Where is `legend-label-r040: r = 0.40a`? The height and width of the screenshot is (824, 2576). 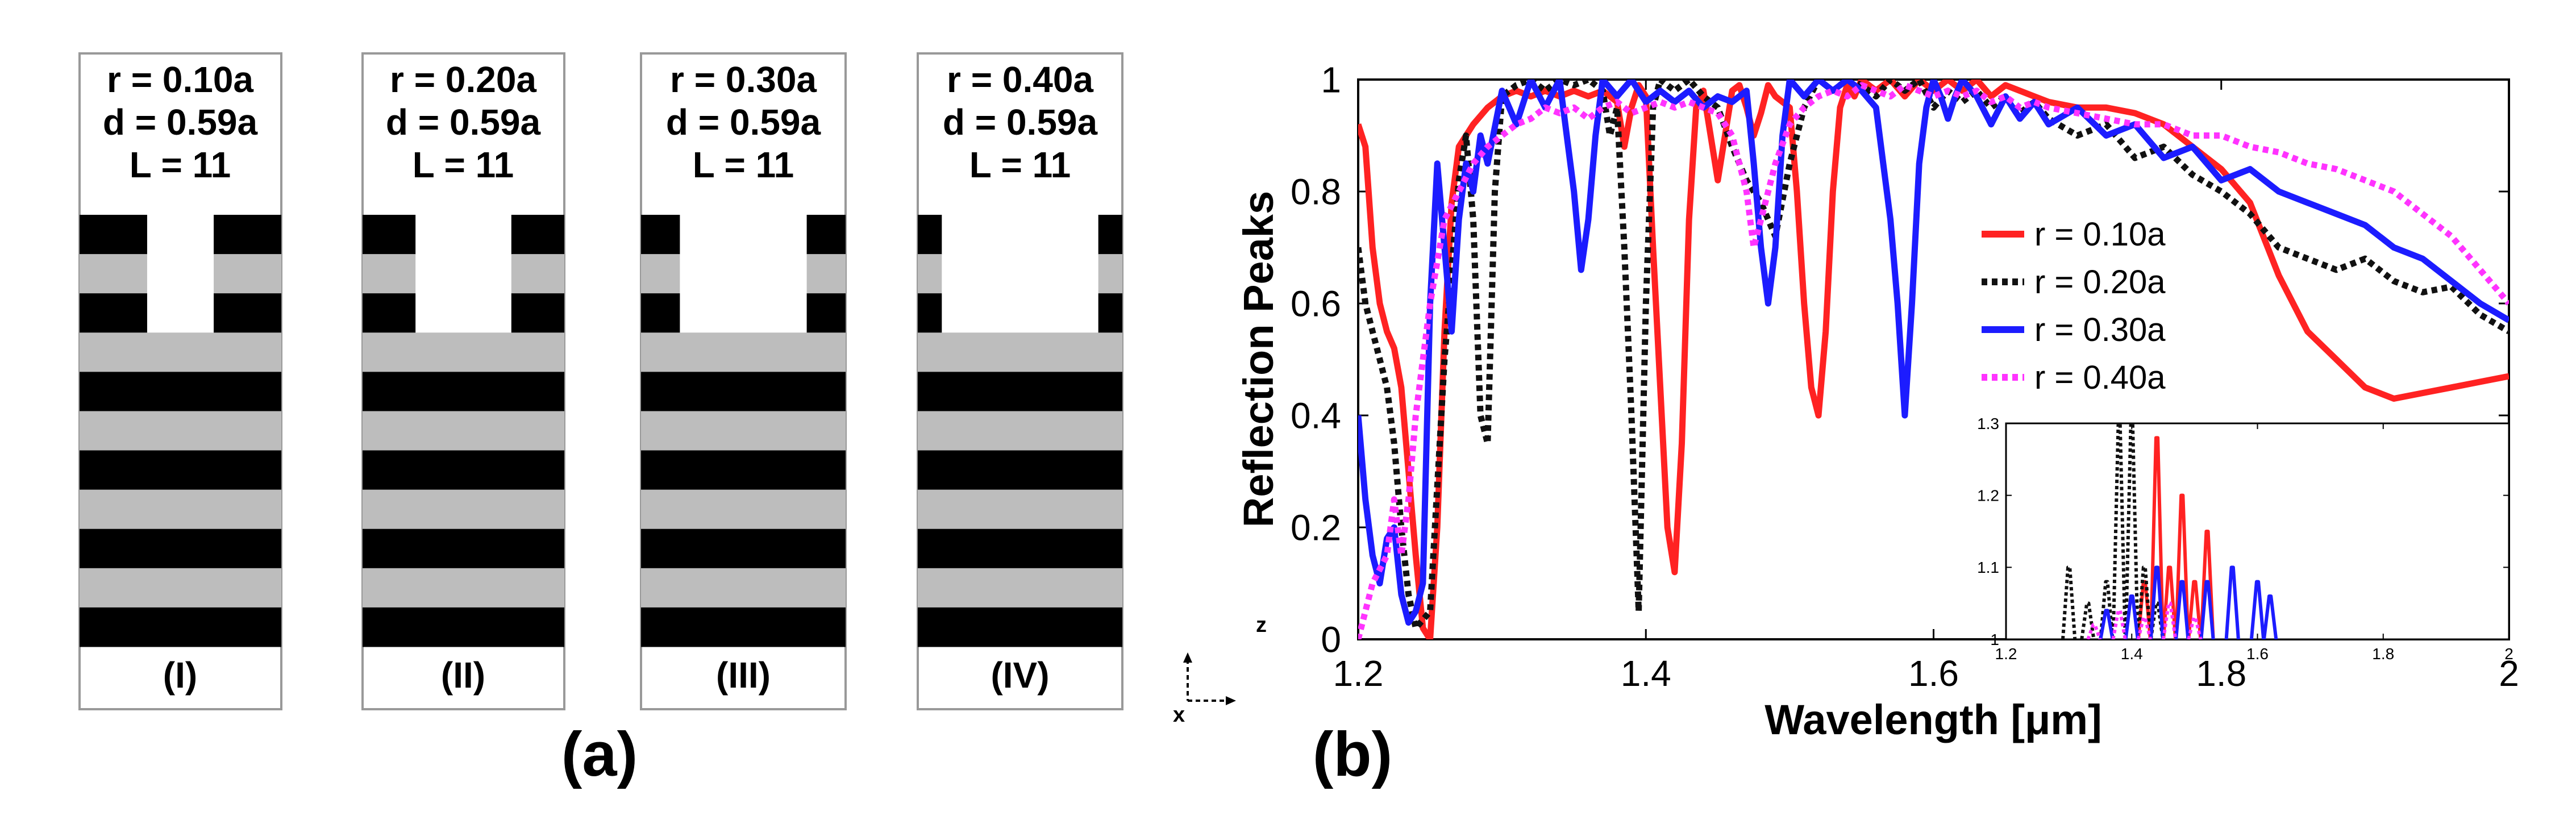 legend-label-r040: r = 0.40a is located at coordinates (2100, 377).